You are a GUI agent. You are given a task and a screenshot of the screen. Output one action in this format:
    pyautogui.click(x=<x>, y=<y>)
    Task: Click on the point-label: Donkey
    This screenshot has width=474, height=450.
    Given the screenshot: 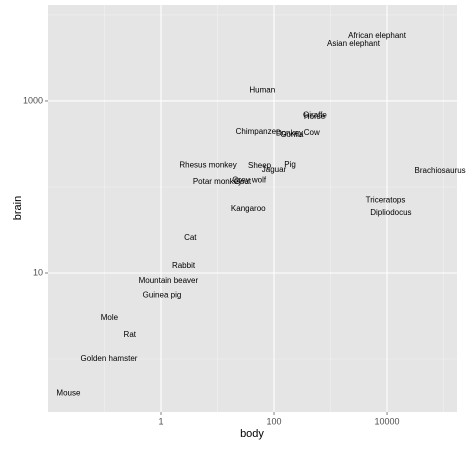 What is the action you would take?
    pyautogui.click(x=289, y=133)
    